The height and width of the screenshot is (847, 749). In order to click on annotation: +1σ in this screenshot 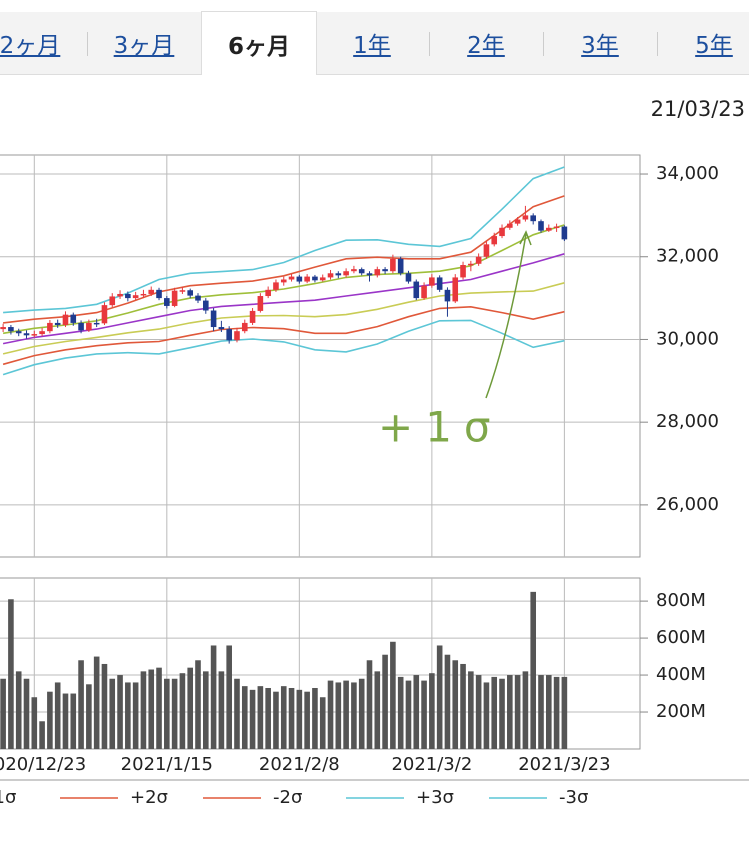, I will do `click(440, 427)`.